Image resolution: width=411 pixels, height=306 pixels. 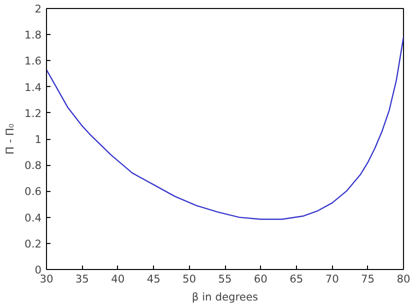 What do you see at coordinates (225, 297) in the screenshot?
I see `x-axis-title: β in degrees` at bounding box center [225, 297].